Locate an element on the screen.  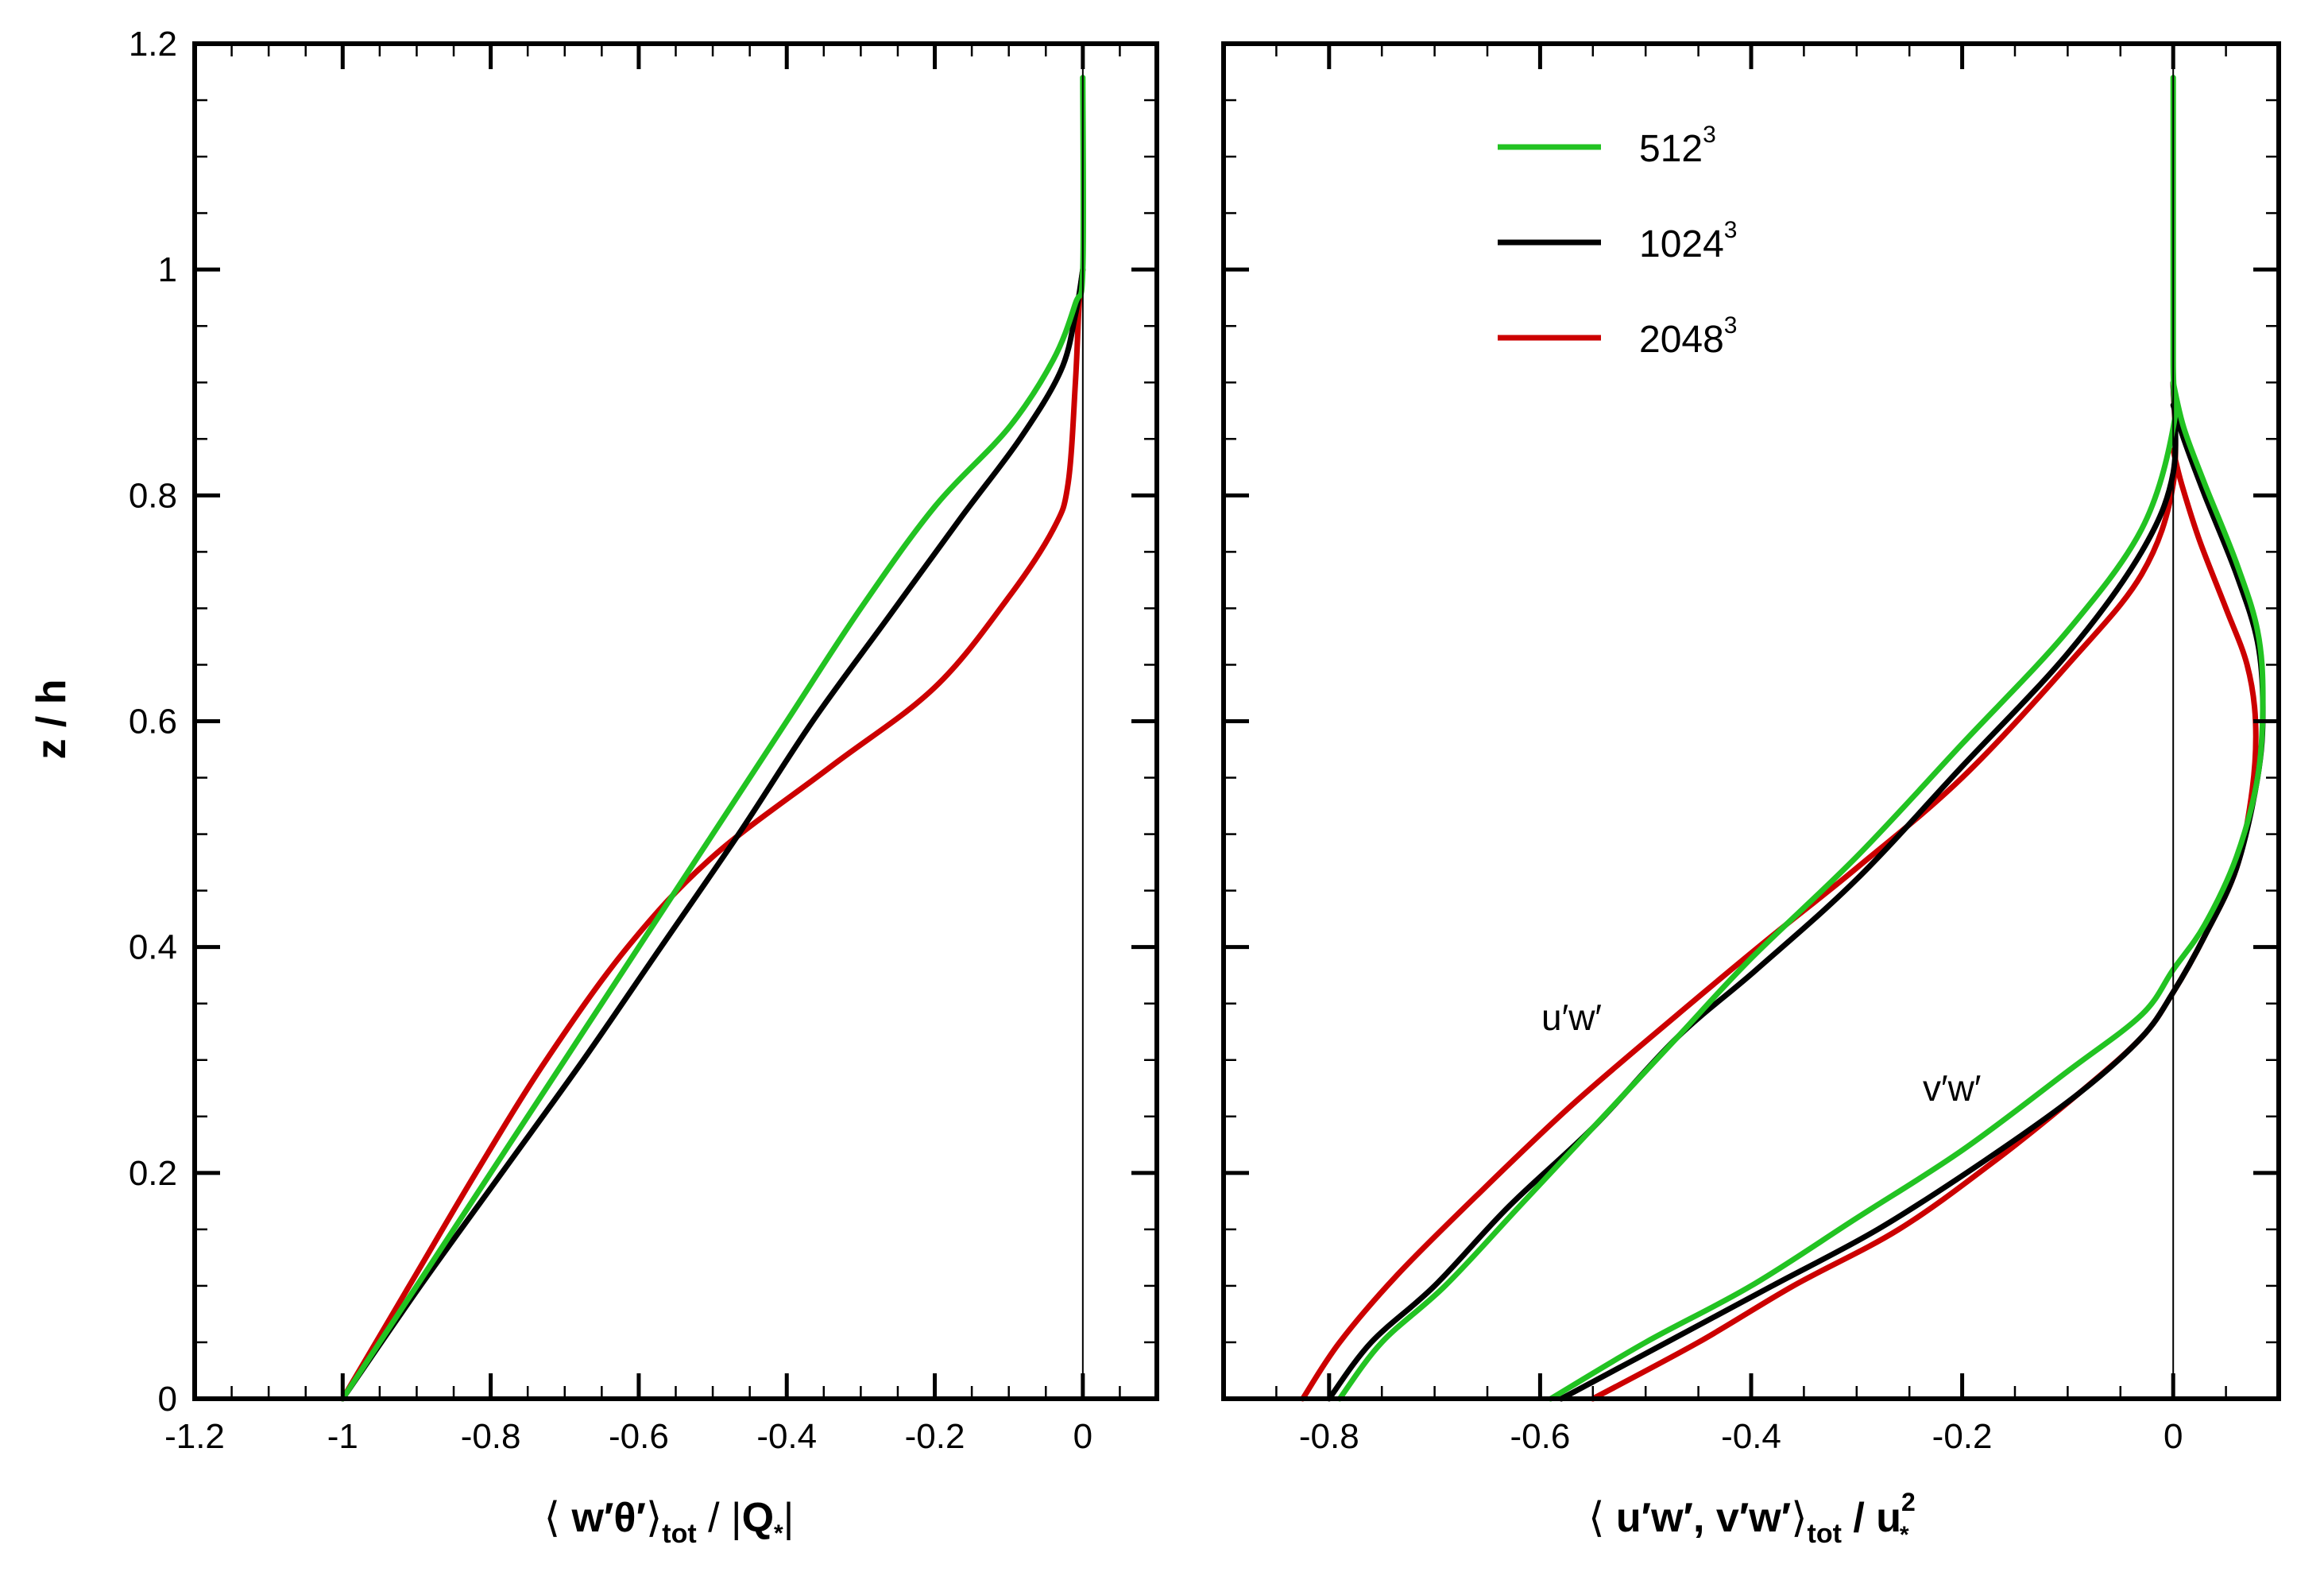
right-xlabel-sup: 2 is located at coordinates (1908, 1502).